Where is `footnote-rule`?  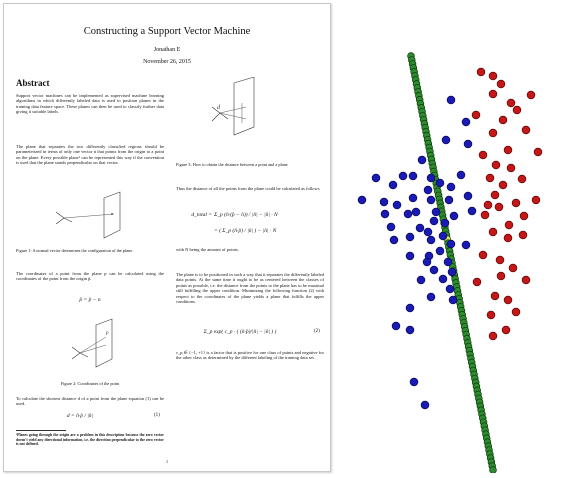 footnote-rule is located at coordinates (41, 430).